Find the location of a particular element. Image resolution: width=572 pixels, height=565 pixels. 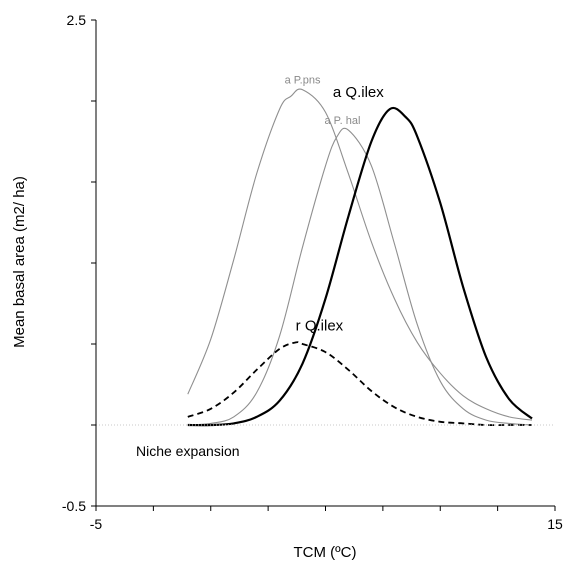

y-tick-label: -0.5 is located at coordinates (74, 506).